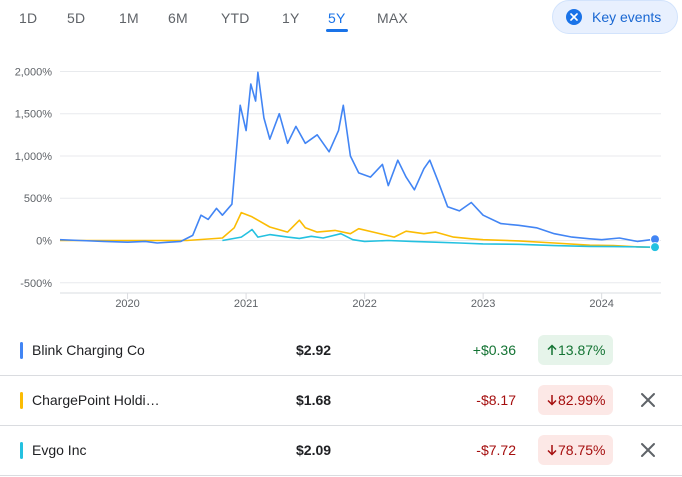 The height and width of the screenshot is (477, 682). I want to click on holding-percent: 78.75%, so click(582, 450).